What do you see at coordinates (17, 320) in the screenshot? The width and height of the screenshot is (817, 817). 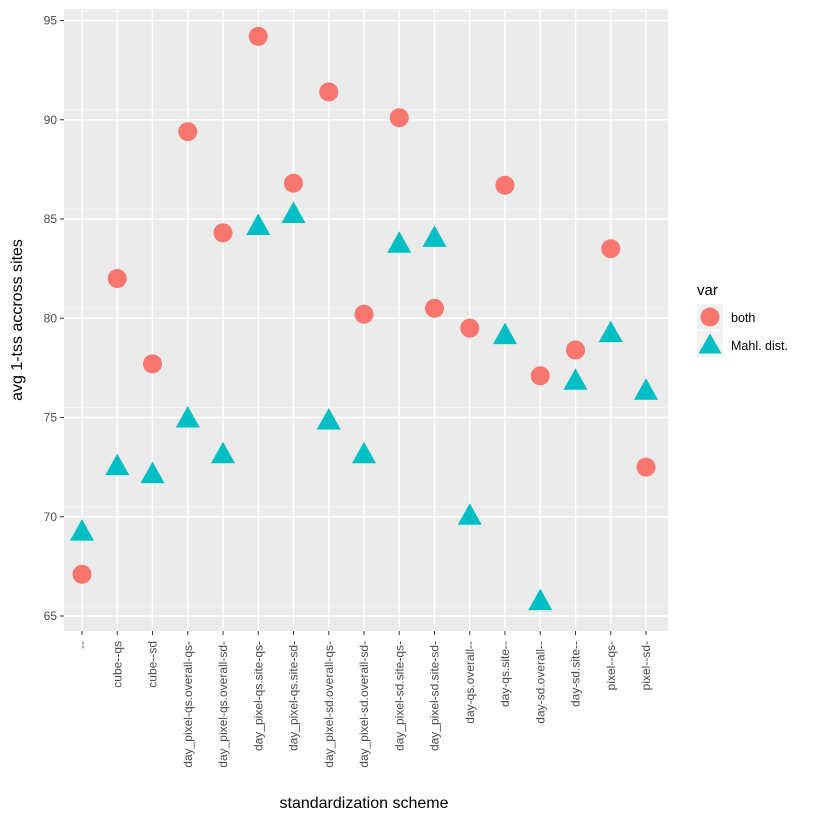 I see `y-axis-title: avg 1-tss accross sites` at bounding box center [17, 320].